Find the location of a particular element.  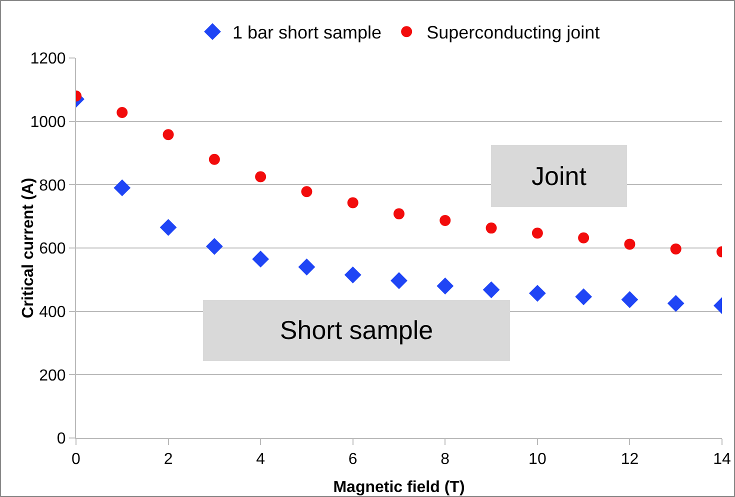

y-tick-label: 200 is located at coordinates (52, 375).